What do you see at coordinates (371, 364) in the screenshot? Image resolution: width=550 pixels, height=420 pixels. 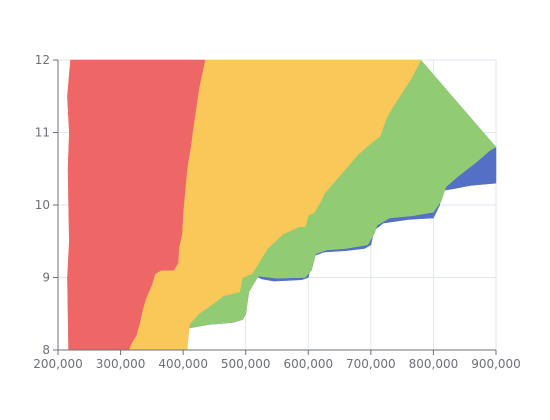 I see `x-tick-label: 700,000` at bounding box center [371, 364].